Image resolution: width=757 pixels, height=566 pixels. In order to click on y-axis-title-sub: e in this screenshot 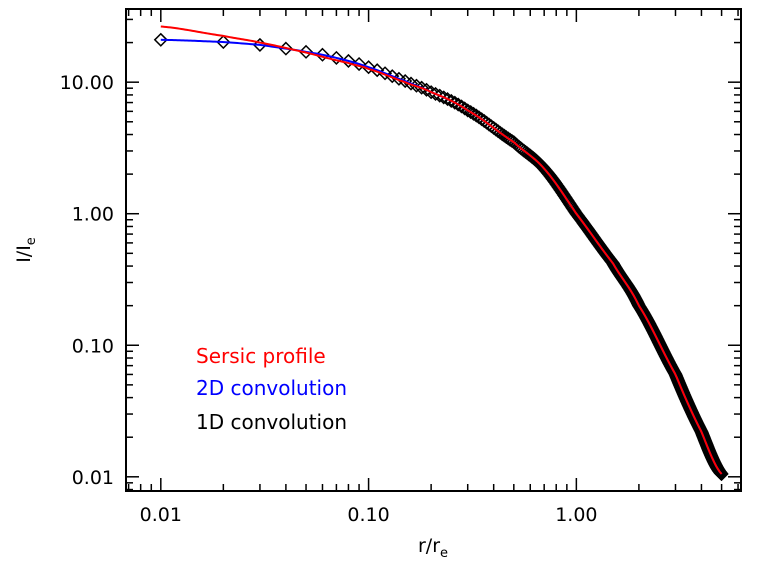, I will do `click(31, 241)`.